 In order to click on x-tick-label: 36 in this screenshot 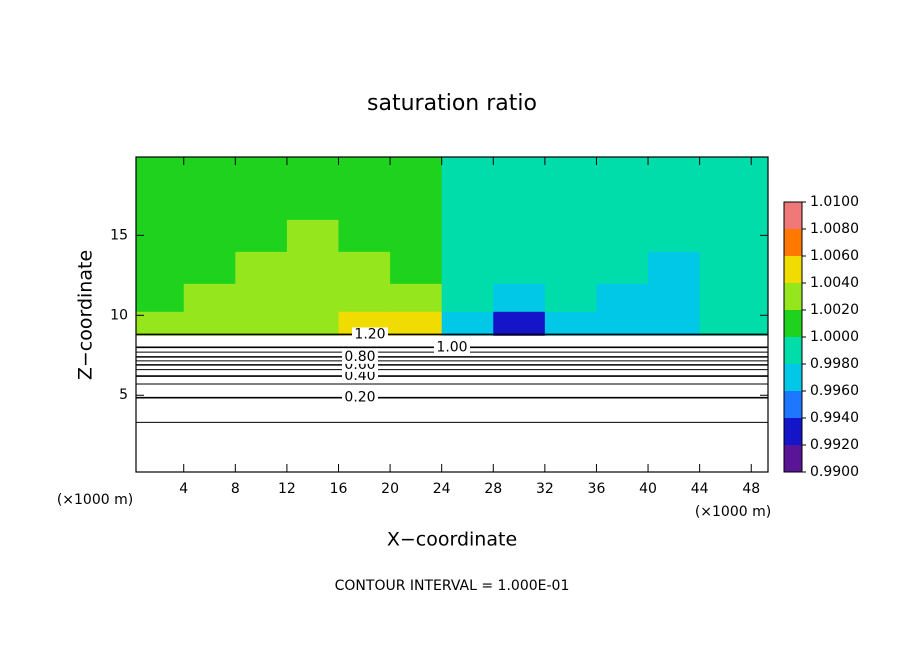, I will do `click(597, 489)`.